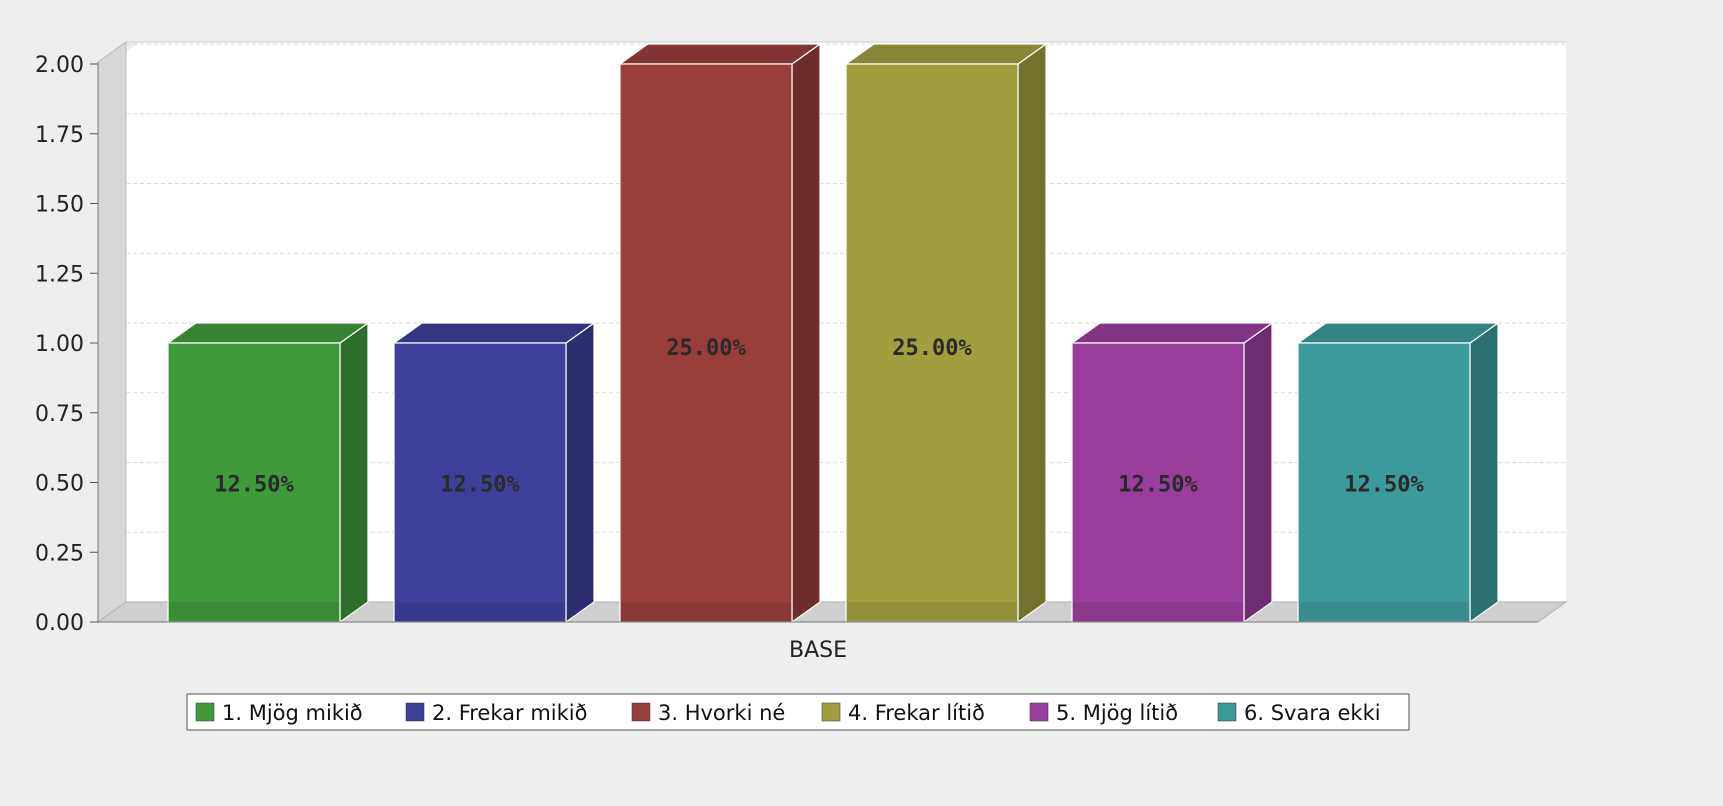 The image size is (1723, 806). Describe the element at coordinates (292, 713) in the screenshot. I see `legend-label: 1. Mjög mikið` at that location.